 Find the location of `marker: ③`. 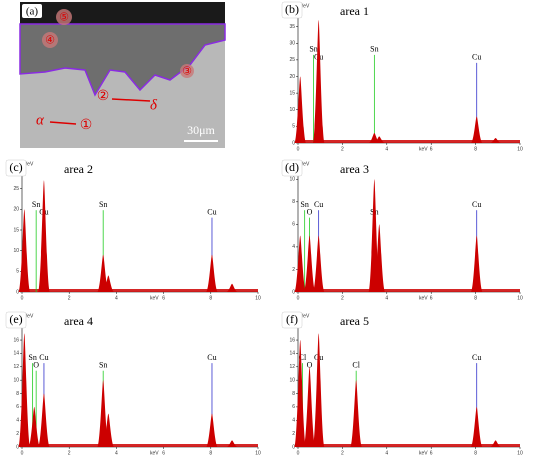

marker: ③ is located at coordinates (187, 72).